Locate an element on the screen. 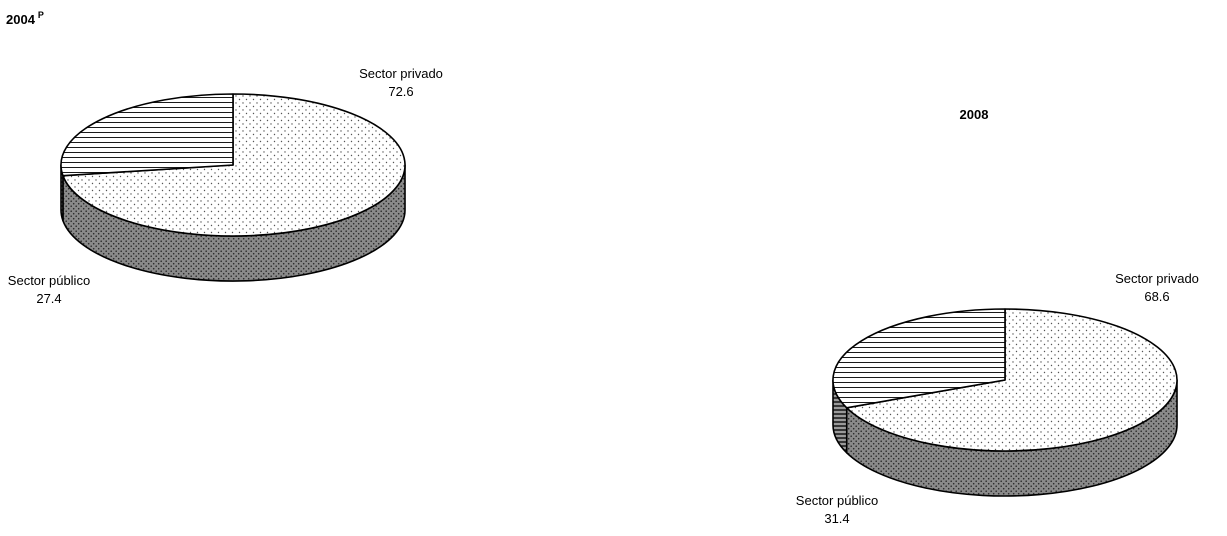  chart-title: 2008 is located at coordinates (974, 114).